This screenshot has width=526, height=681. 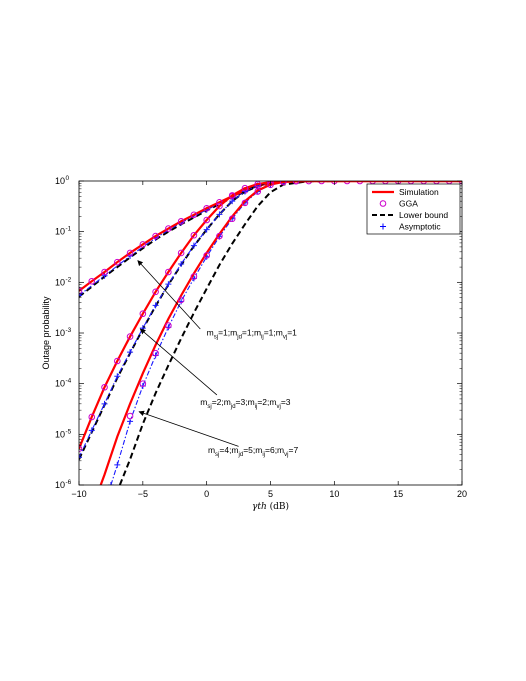 I want to click on x-tick-label: 15, so click(x=398, y=494).